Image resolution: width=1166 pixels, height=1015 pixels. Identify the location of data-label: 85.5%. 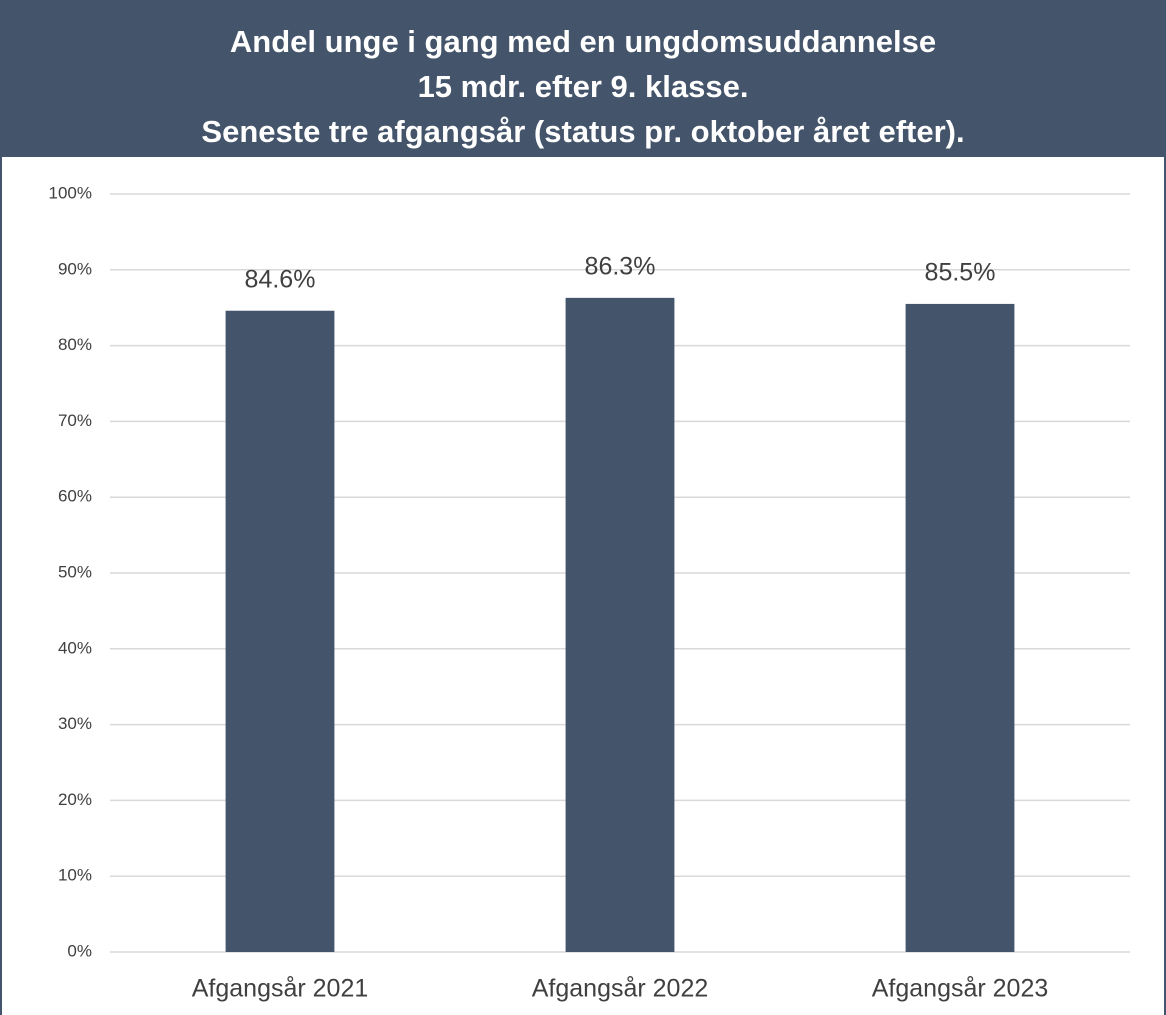
(960, 273).